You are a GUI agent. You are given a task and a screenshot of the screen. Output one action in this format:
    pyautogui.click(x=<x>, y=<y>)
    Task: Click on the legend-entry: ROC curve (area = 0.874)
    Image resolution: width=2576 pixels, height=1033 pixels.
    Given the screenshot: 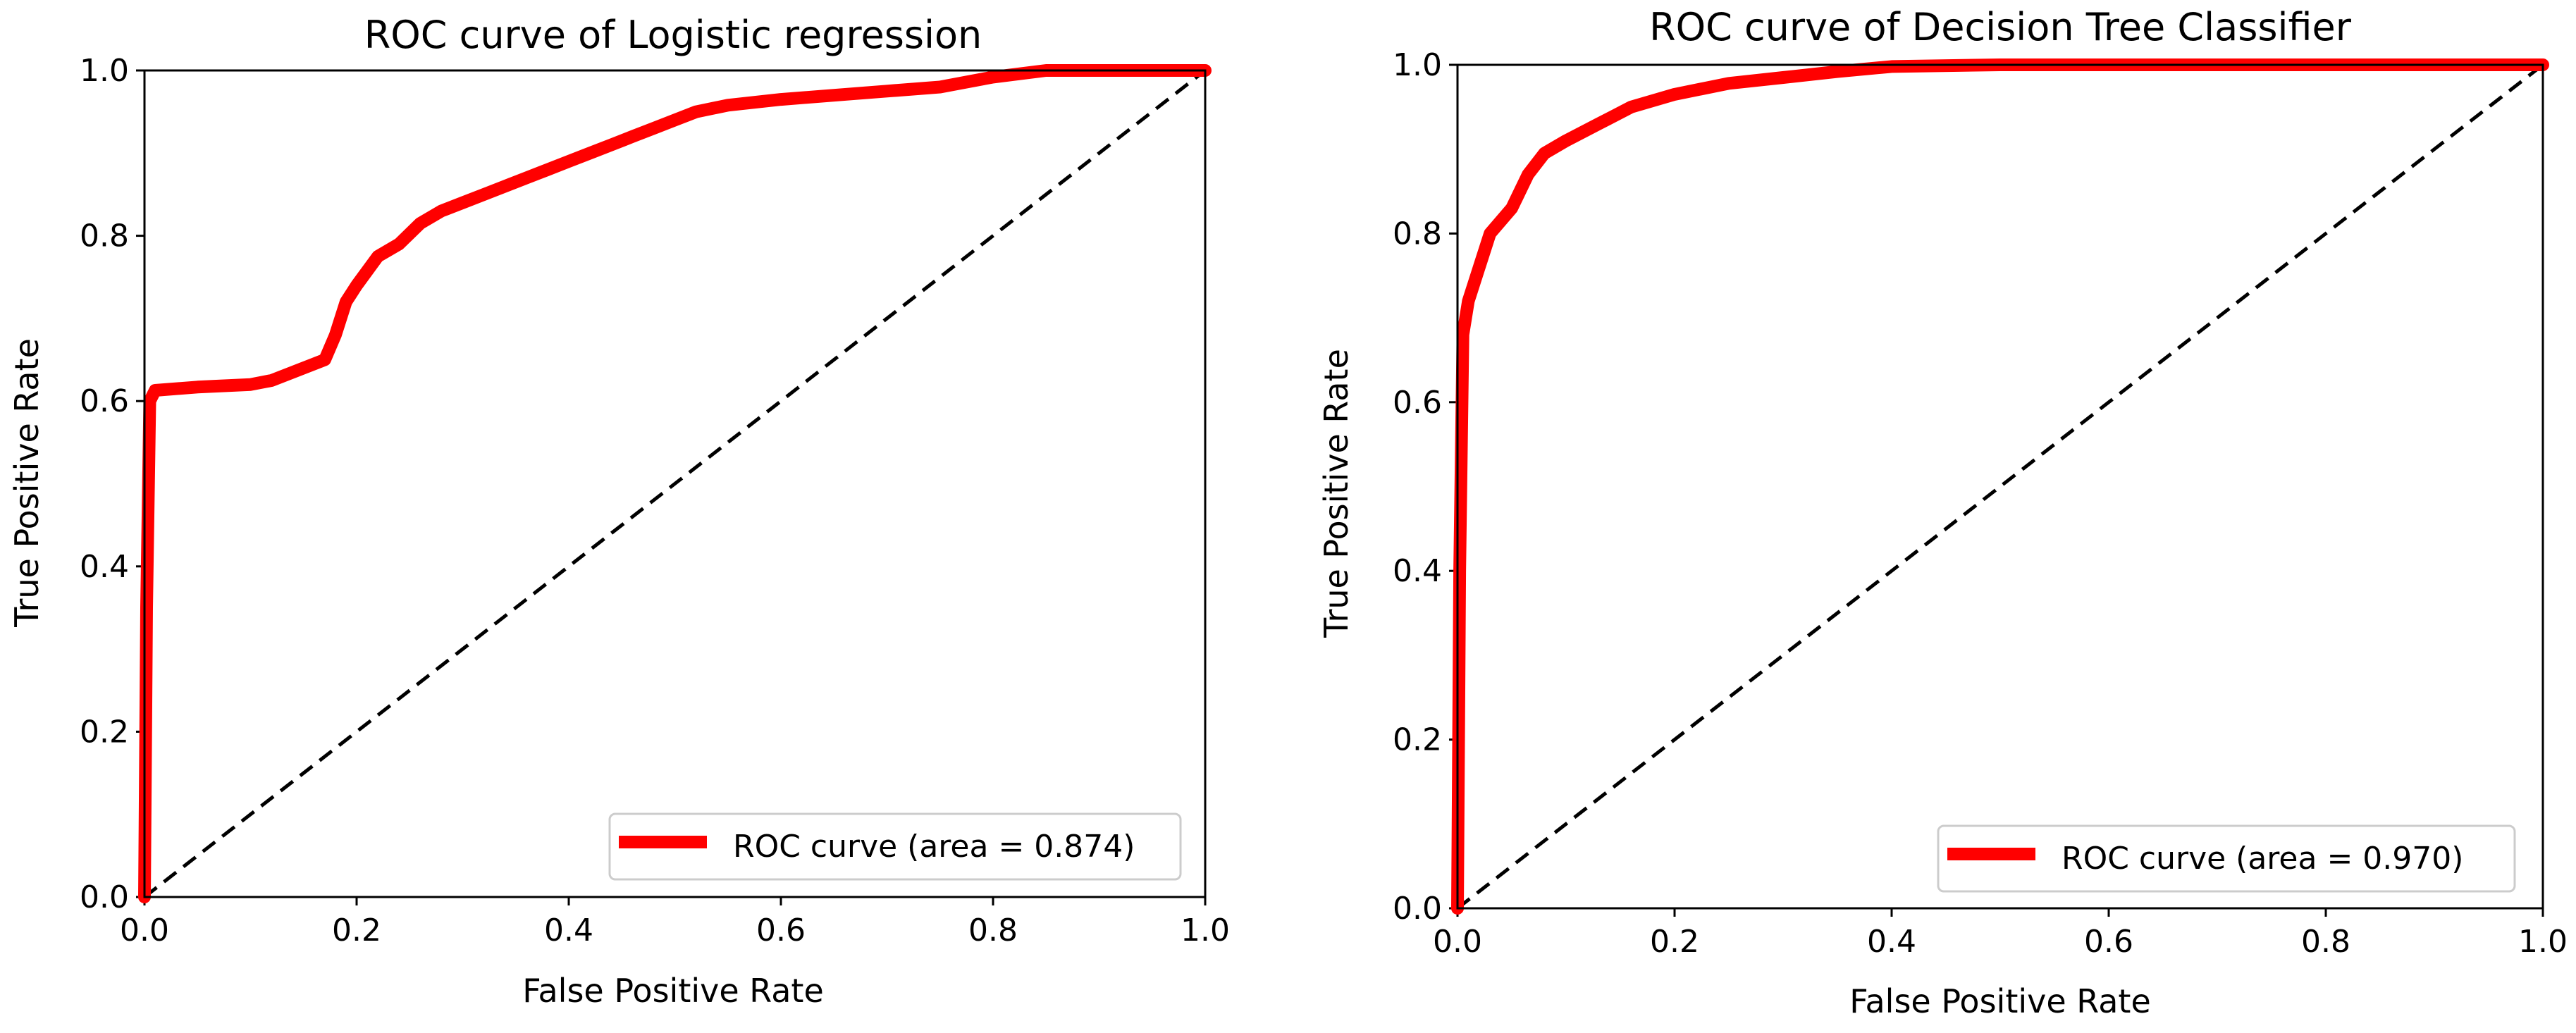 What is the action you would take?
    pyautogui.click(x=934, y=847)
    